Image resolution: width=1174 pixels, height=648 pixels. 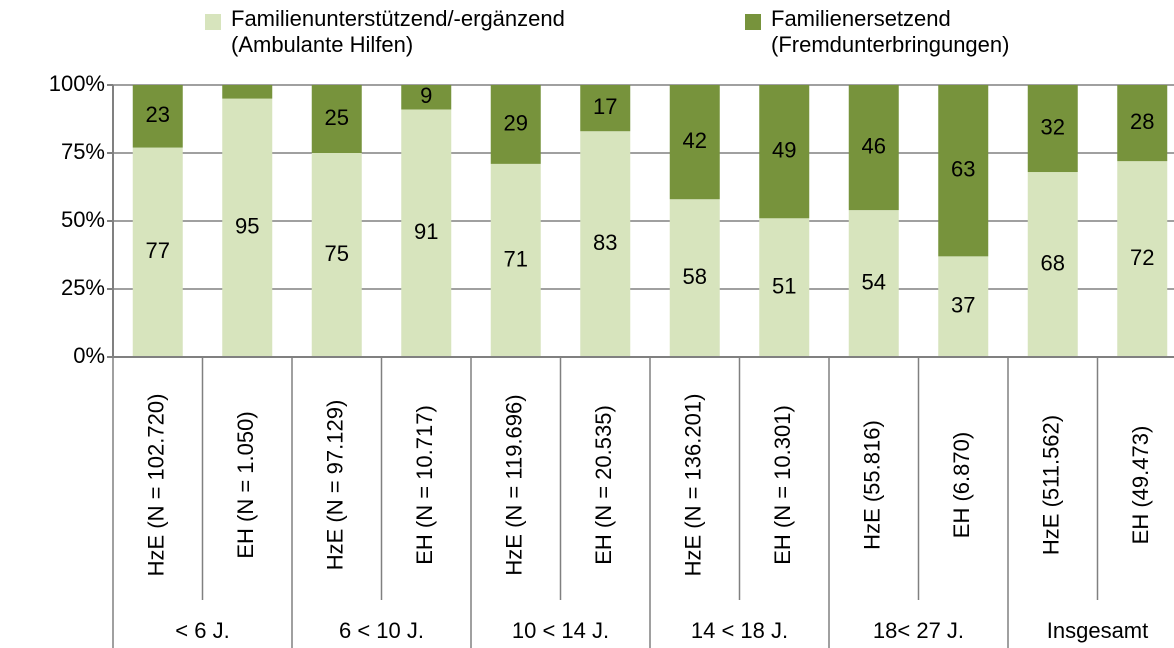 I want to click on data-label: 17, so click(x=605, y=106).